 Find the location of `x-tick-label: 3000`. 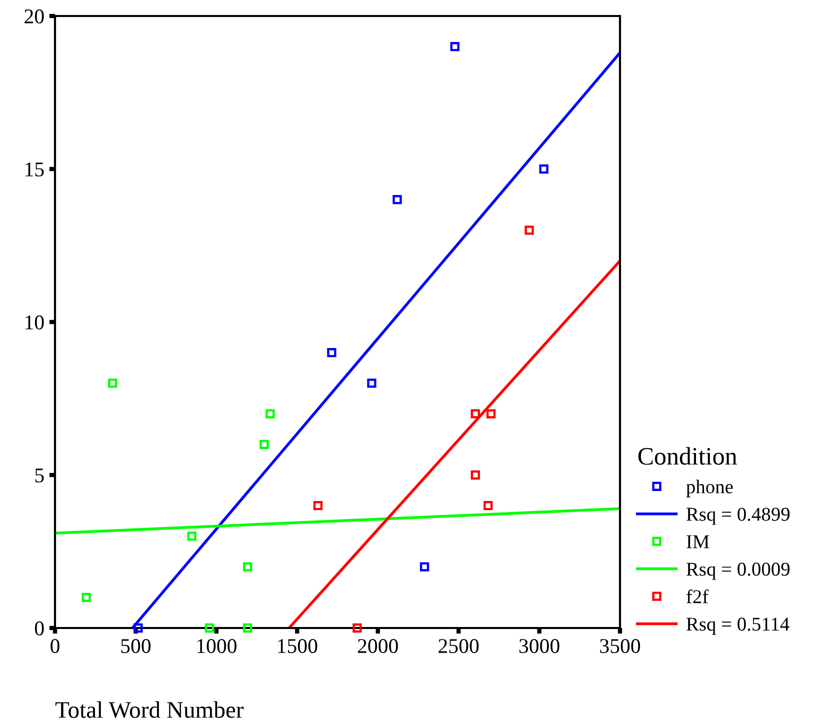

x-tick-label: 3000 is located at coordinates (539, 646).